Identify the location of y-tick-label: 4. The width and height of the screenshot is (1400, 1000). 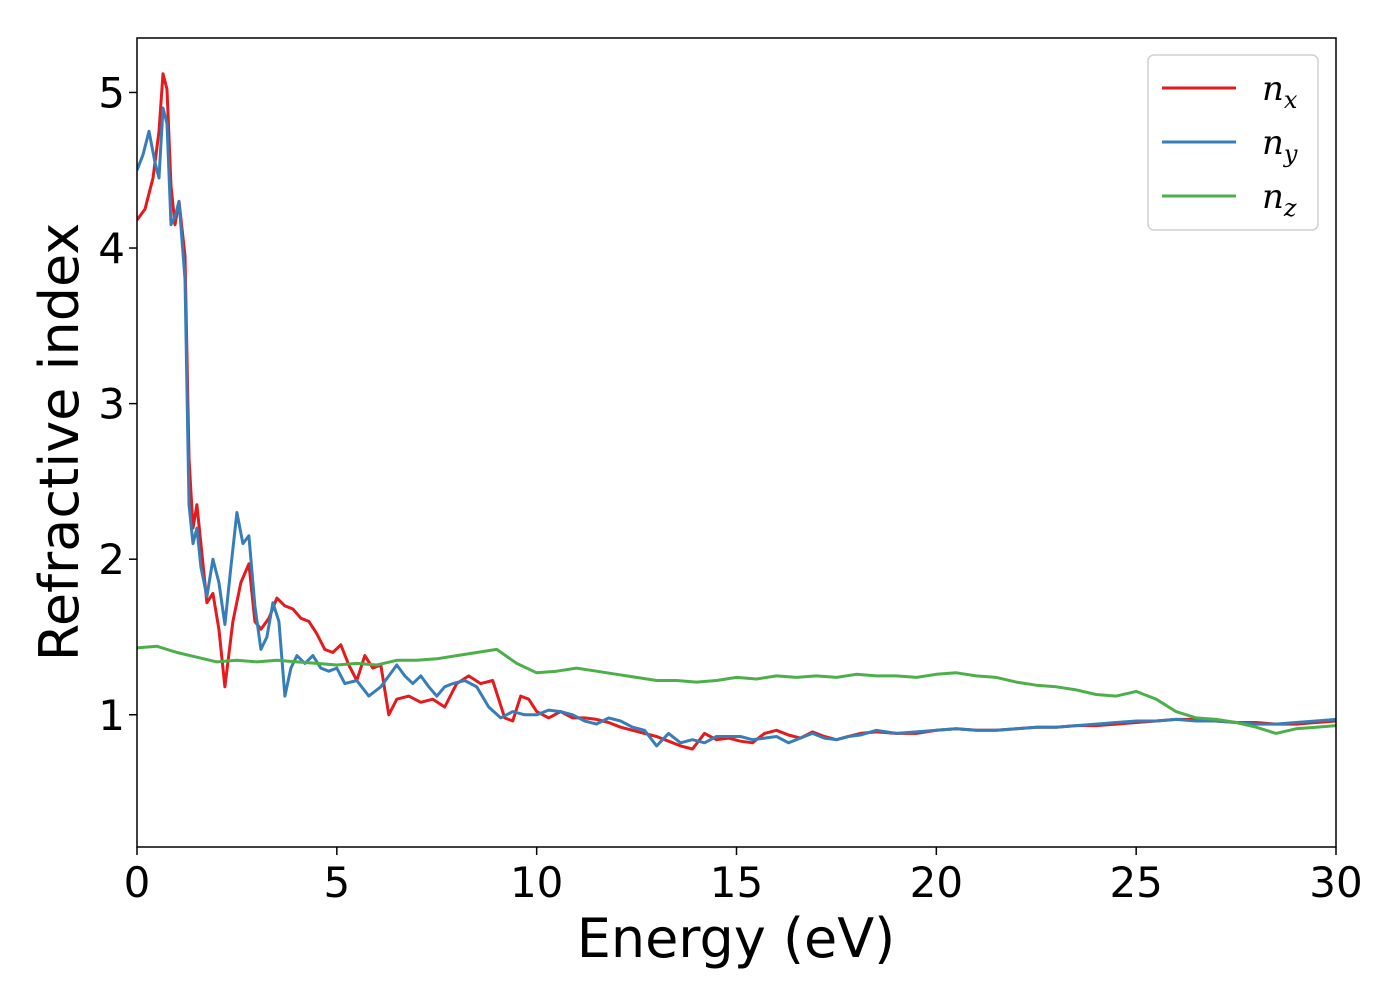
(111, 248).